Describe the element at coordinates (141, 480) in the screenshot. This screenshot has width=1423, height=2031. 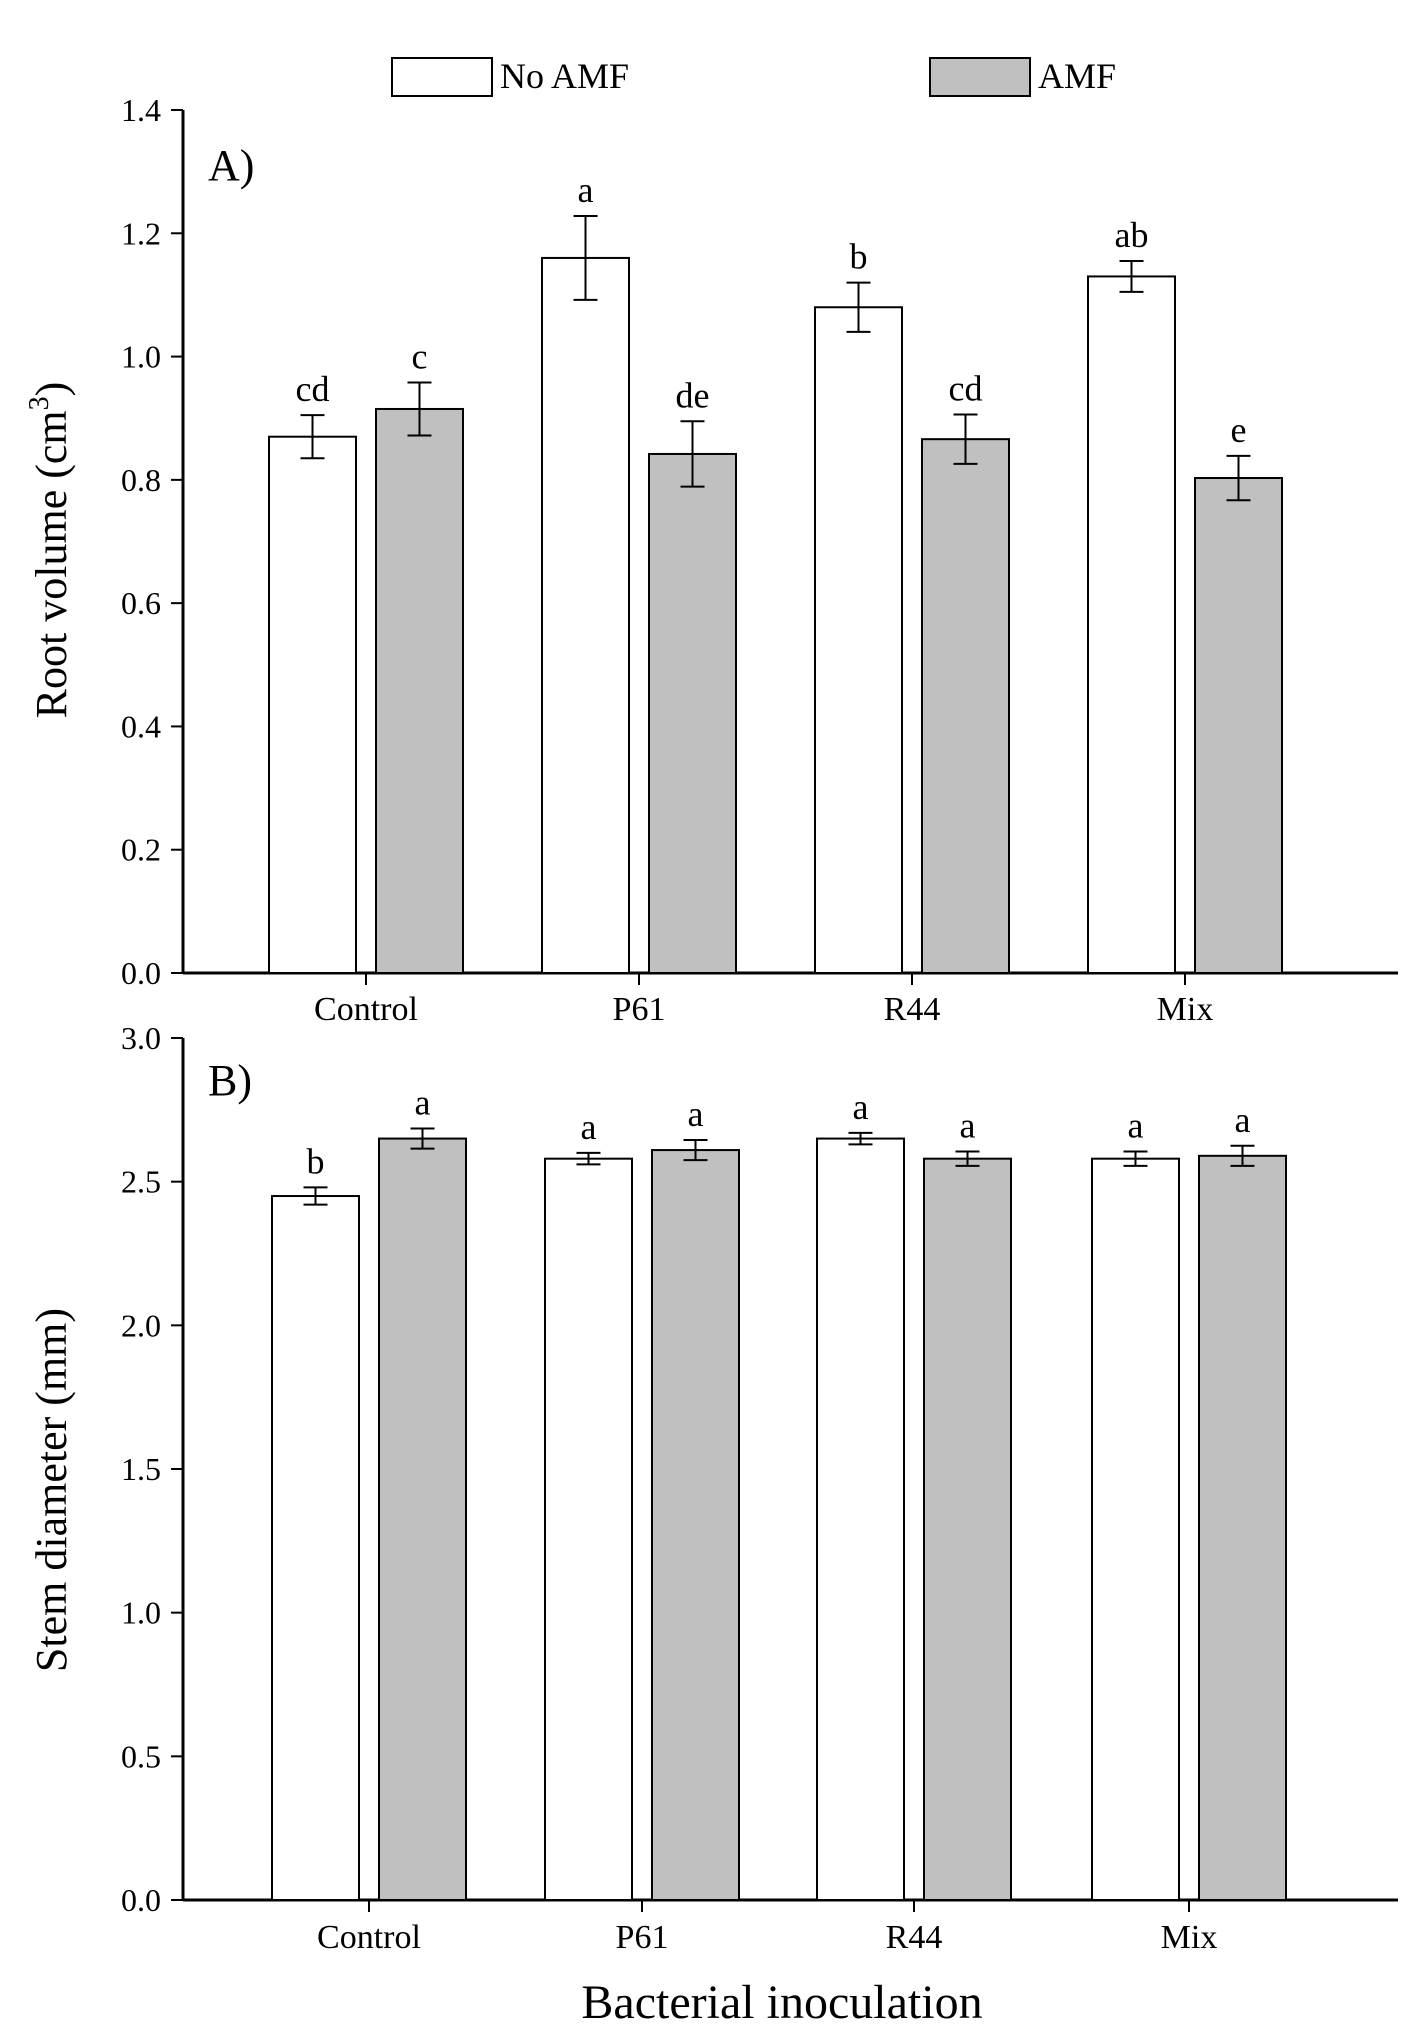
I see `panel-a-y-tick-label: 0.8` at that location.